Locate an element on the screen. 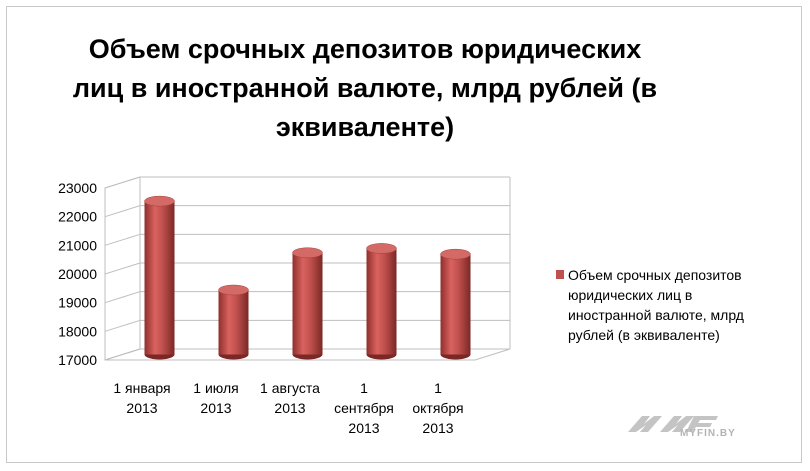  chart-title-line: Объем срочных депозитов юридических is located at coordinates (365, 49).